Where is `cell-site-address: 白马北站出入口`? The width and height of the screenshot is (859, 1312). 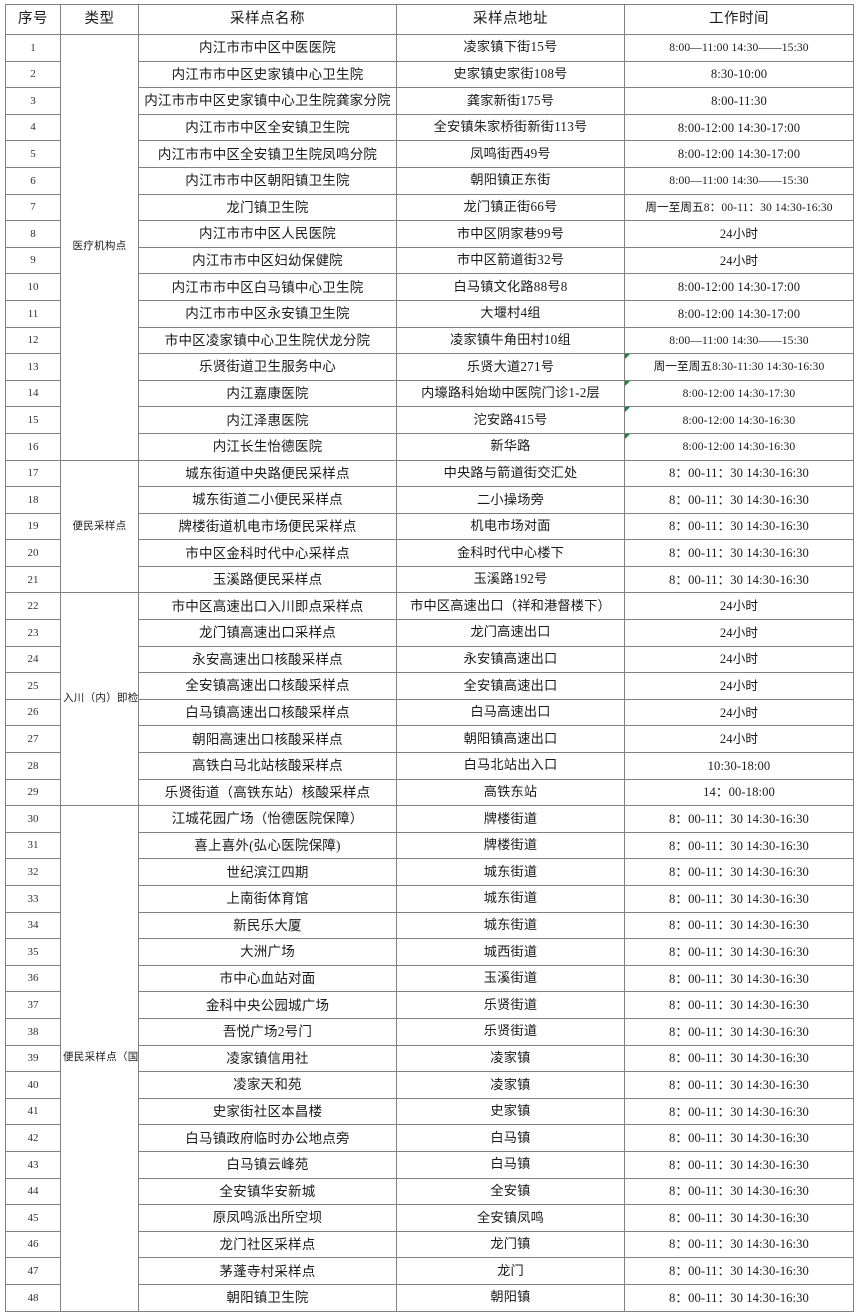
cell-site-address: 白马北站出入口 is located at coordinates (510, 766).